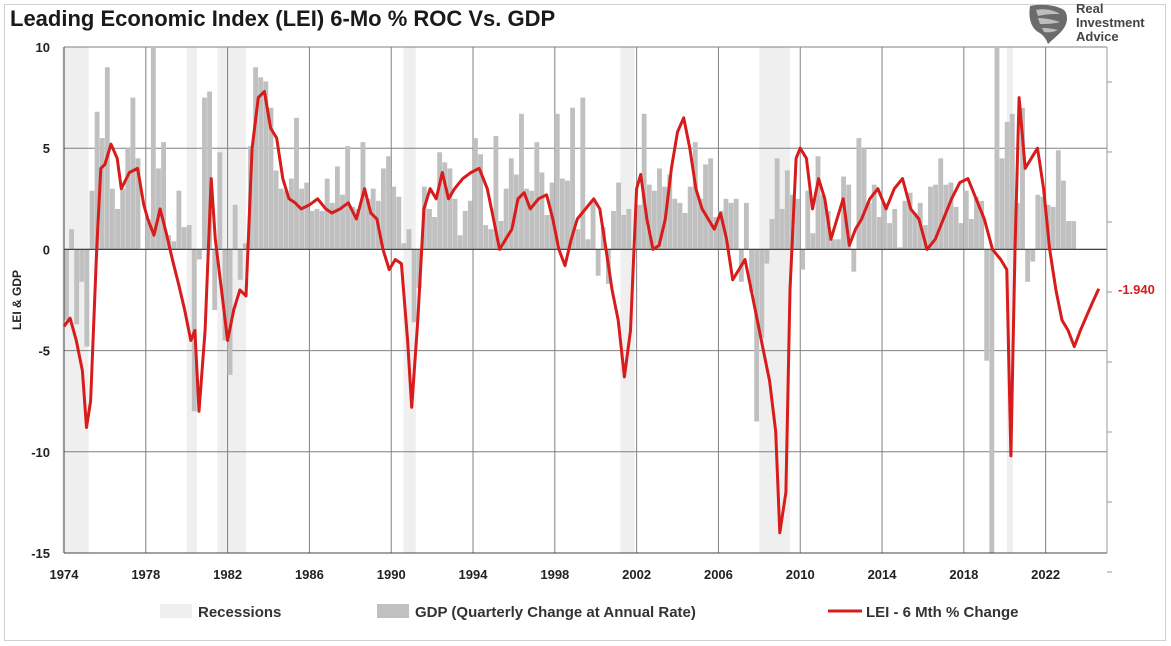 The width and height of the screenshot is (1171, 646). I want to click on legend-label-lei: LEI - 6 Mth % Change, so click(942, 612).